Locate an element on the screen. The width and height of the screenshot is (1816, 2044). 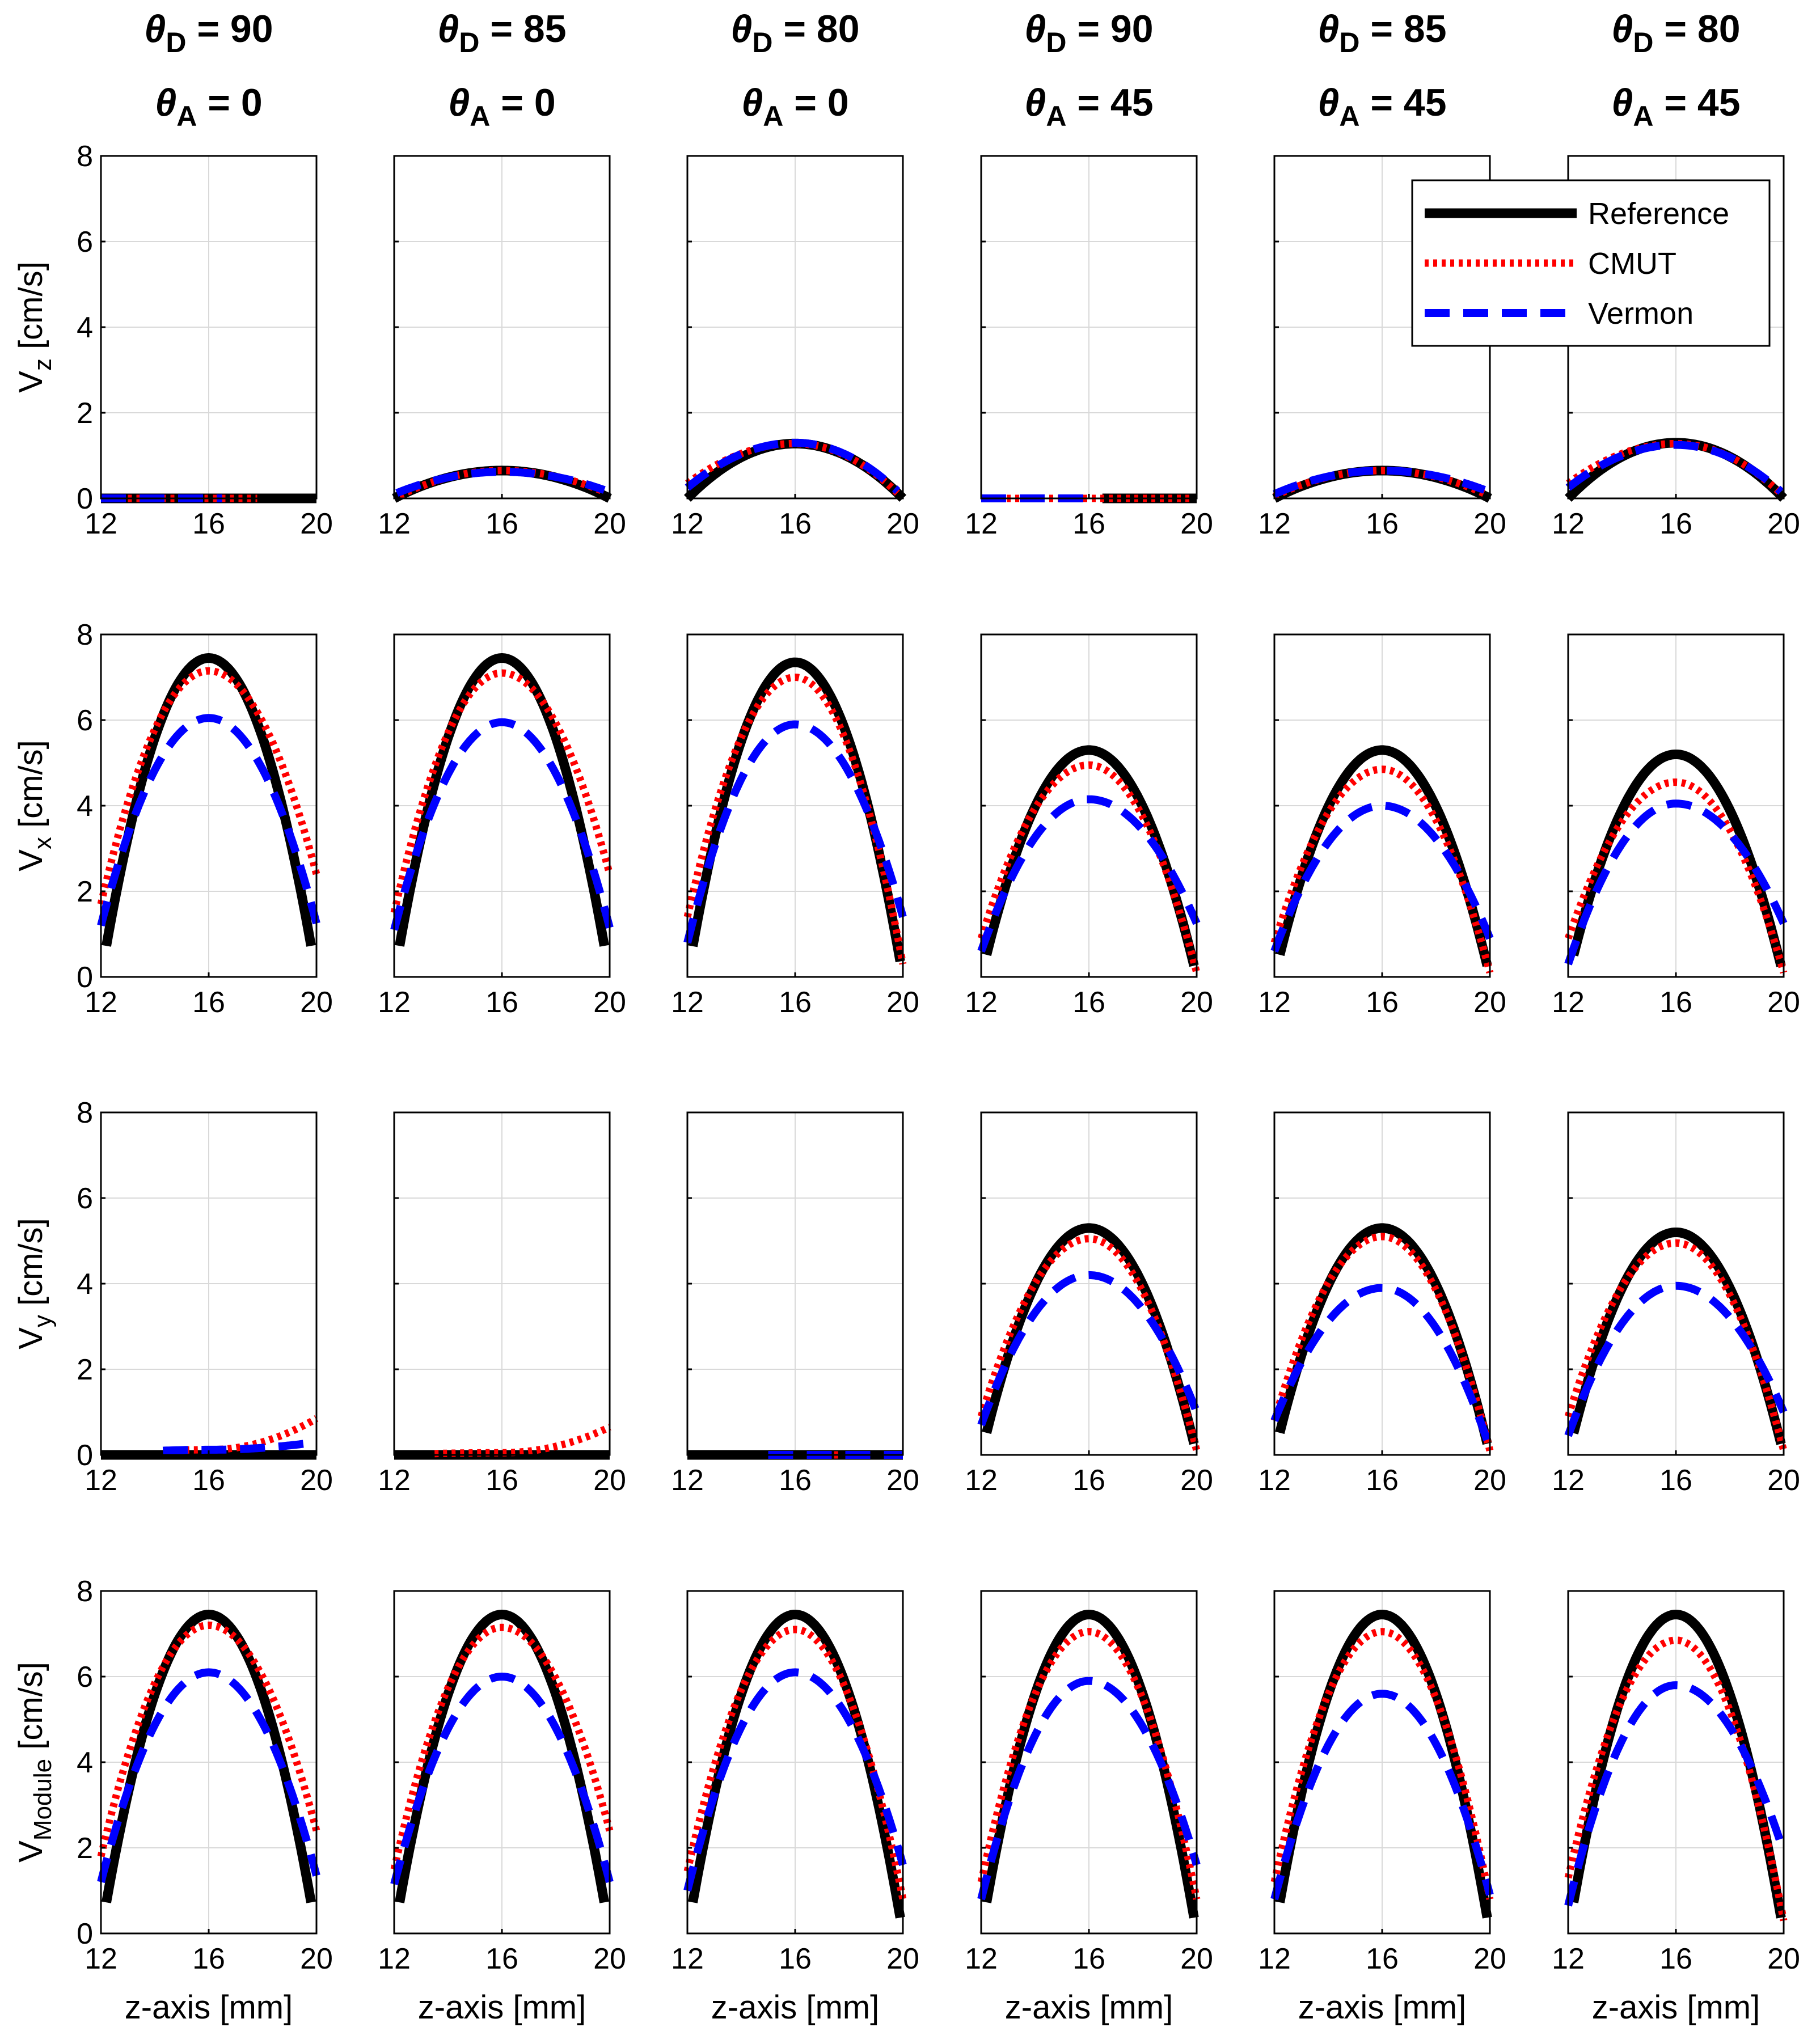
panel-r3-c3: 12 16 20 is located at coordinates (795, 1304).